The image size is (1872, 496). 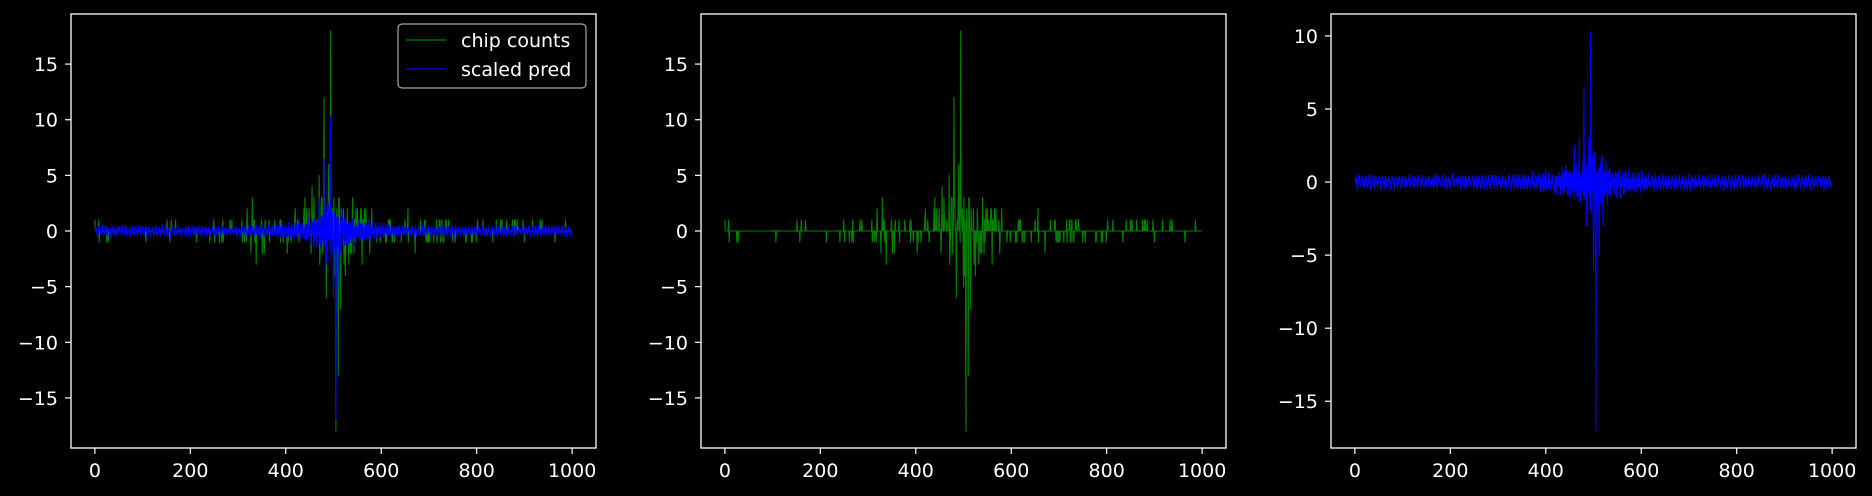 I want to click on right-x-tick-label: 400, so click(x=1546, y=471).